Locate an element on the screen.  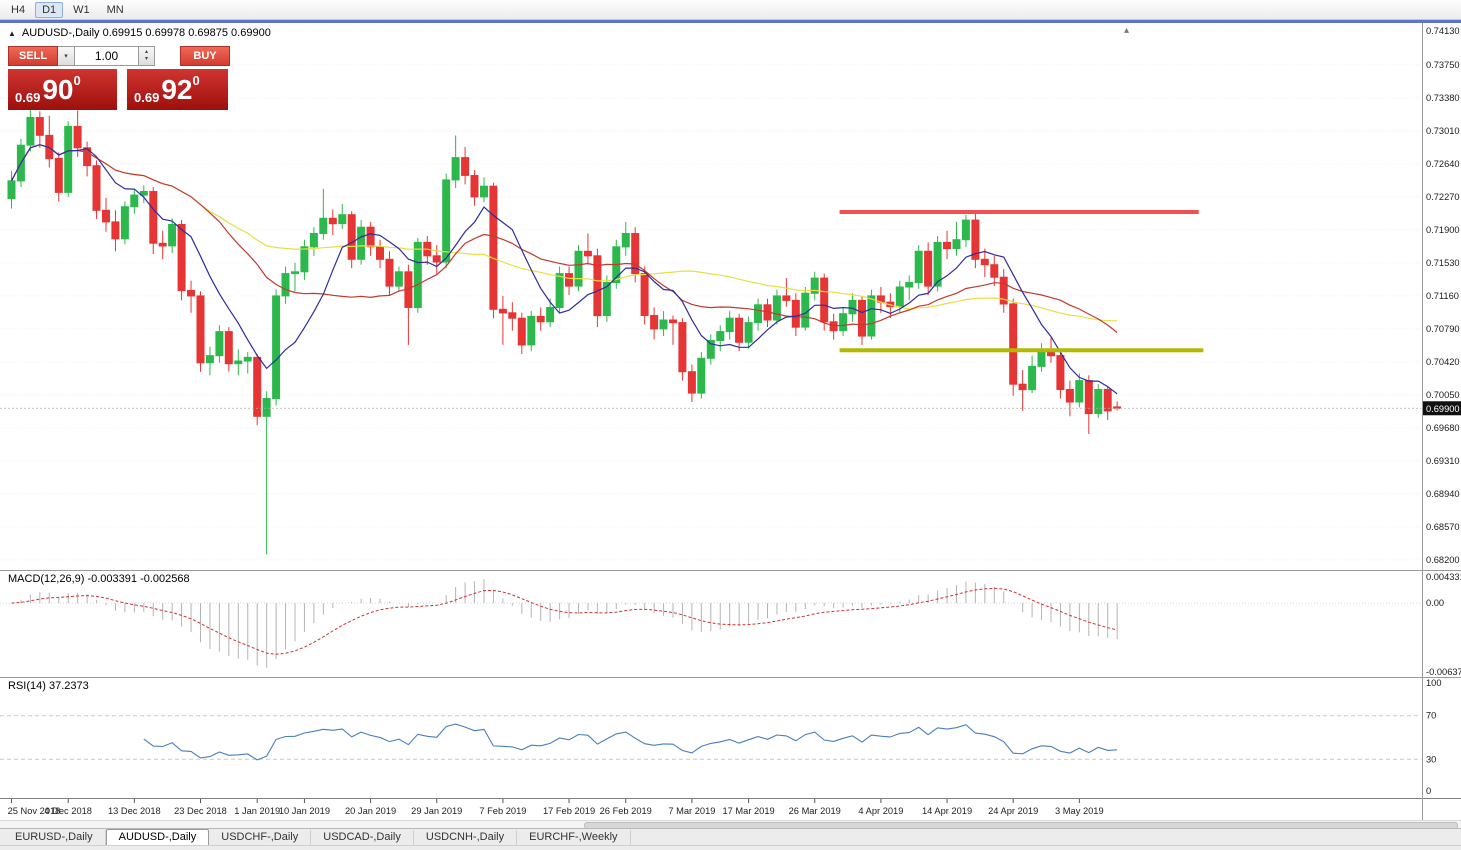
svg-text: 0.71160 is located at coordinates (1442, 296).